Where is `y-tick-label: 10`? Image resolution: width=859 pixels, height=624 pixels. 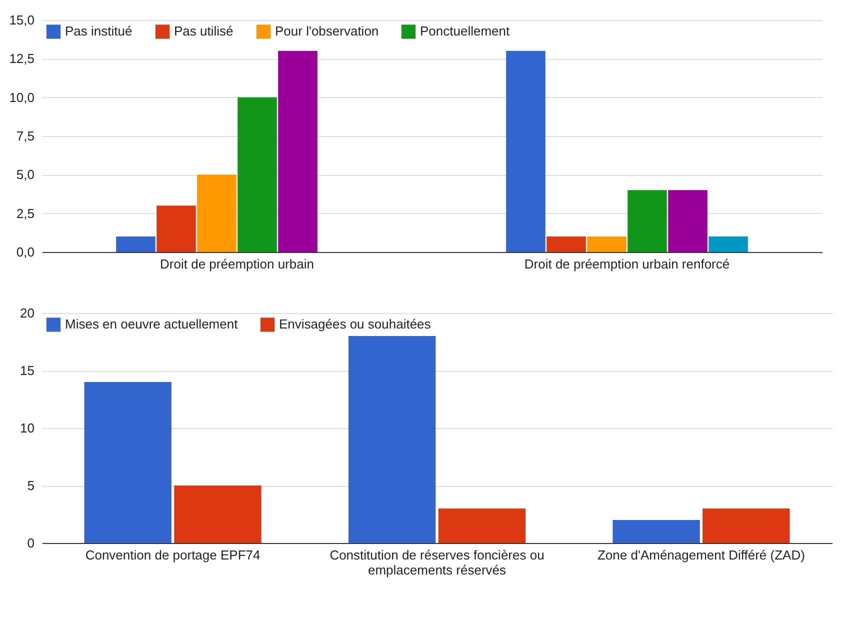
y-tick-label: 10 is located at coordinates (27, 428).